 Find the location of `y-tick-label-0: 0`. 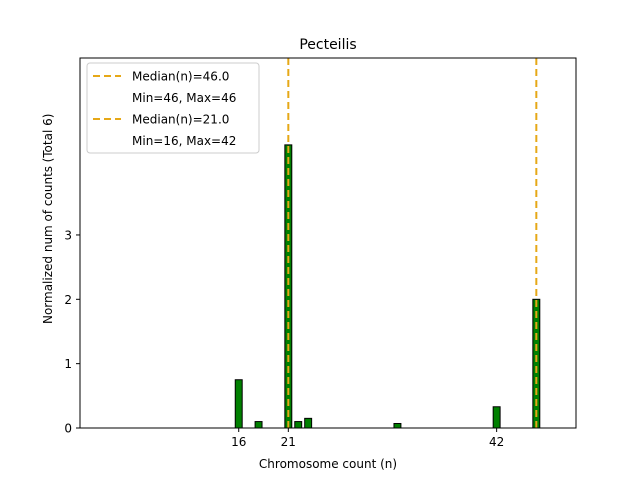

y-tick-label-0: 0 is located at coordinates (68, 429).